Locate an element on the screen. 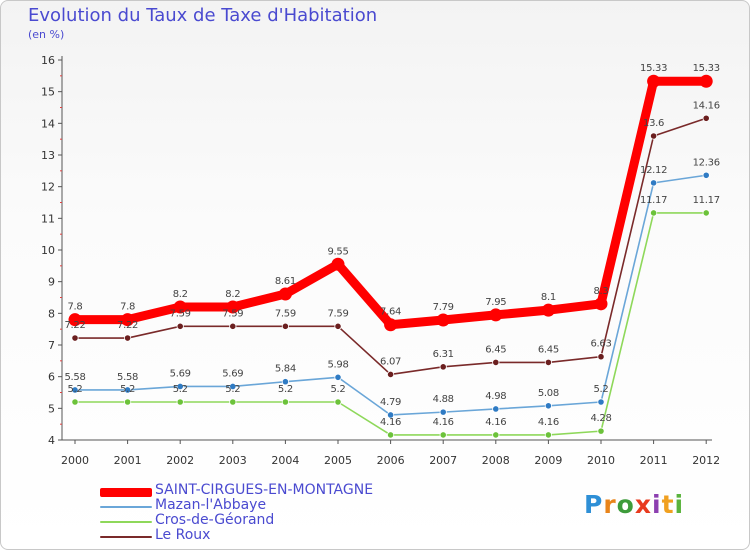  data-label: 8.61 is located at coordinates (285, 281).